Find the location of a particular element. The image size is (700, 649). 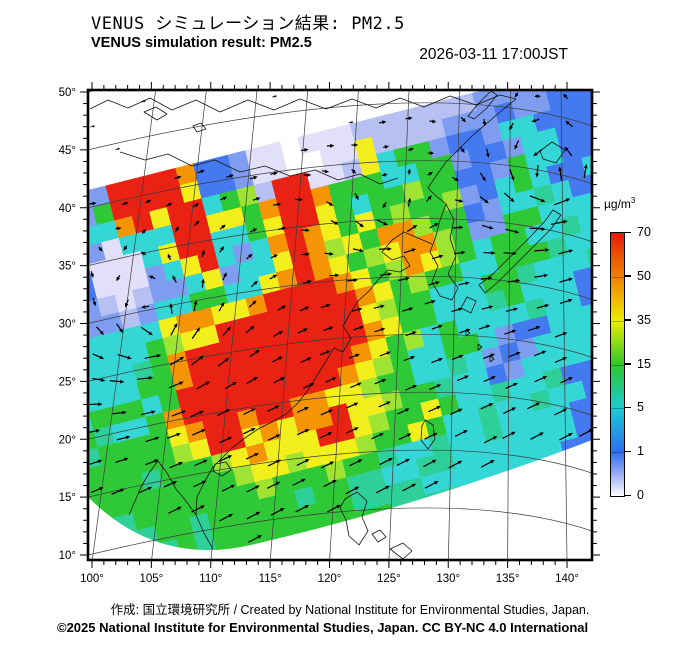

coastline-mongolia-border is located at coordinates (259, 168).